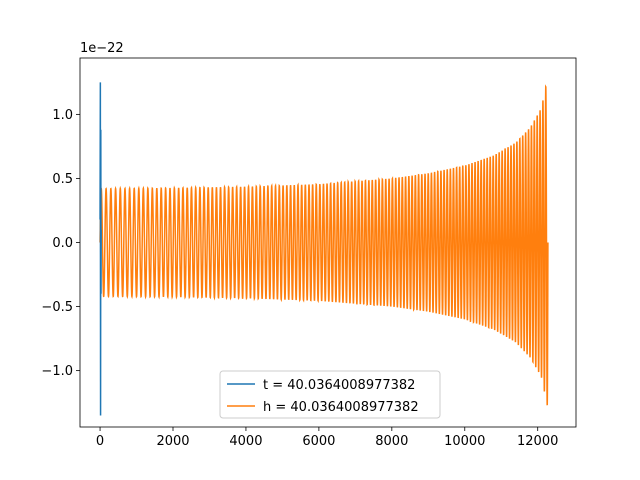 This screenshot has height=480, width=640. Describe the element at coordinates (102, 48) in the screenshot. I see `y-offset-label: 1e−22` at that location.